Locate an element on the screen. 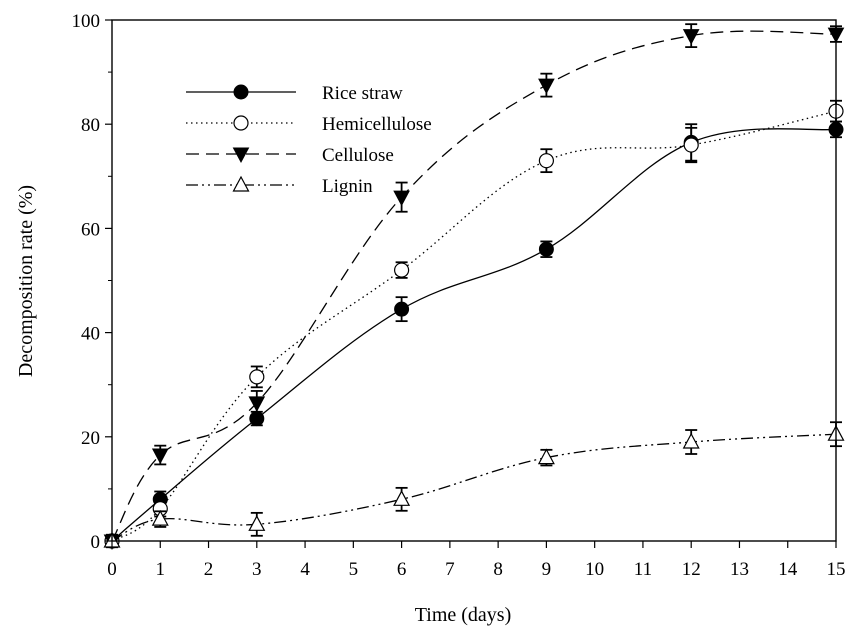  x-tick-label: 4 is located at coordinates (305, 569).